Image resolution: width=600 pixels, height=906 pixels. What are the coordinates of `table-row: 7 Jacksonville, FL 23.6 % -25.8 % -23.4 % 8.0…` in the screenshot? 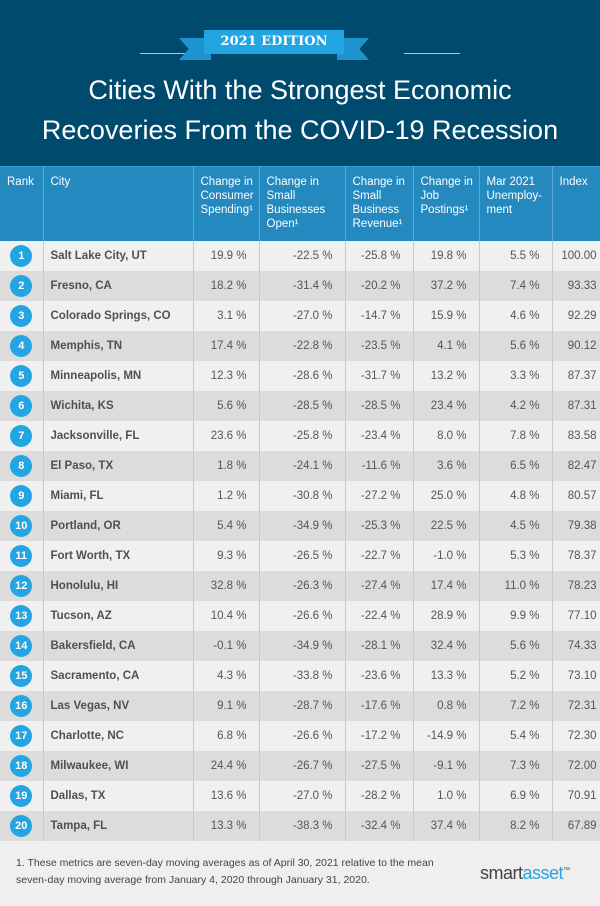 It's located at (300, 435).